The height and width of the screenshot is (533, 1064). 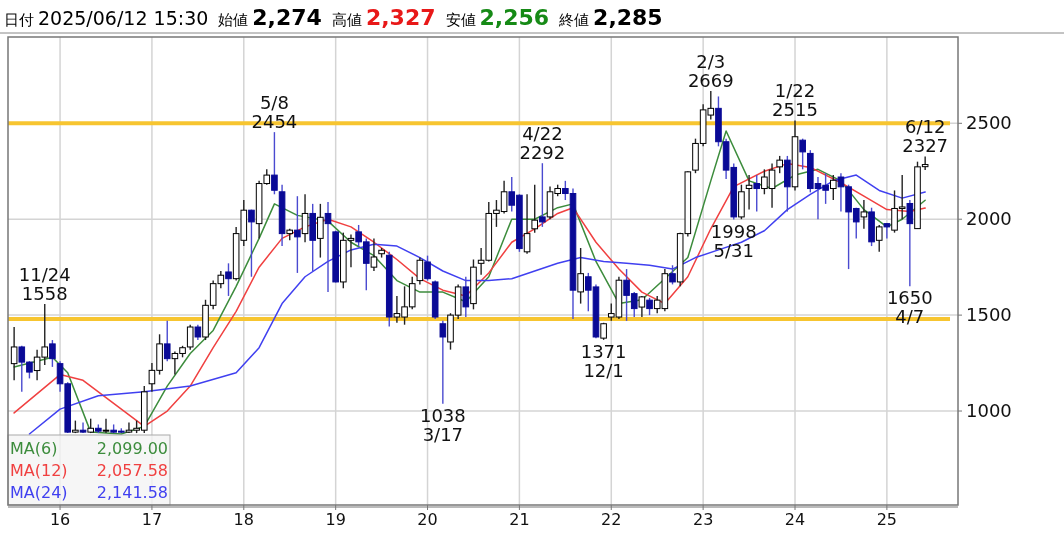 What do you see at coordinates (333, 17) in the screenshot?
I see `title: 日付 2025/06/12 15:30 始値 2,274 高値 2,327 安値 2,256 終値 2,285` at bounding box center [333, 17].